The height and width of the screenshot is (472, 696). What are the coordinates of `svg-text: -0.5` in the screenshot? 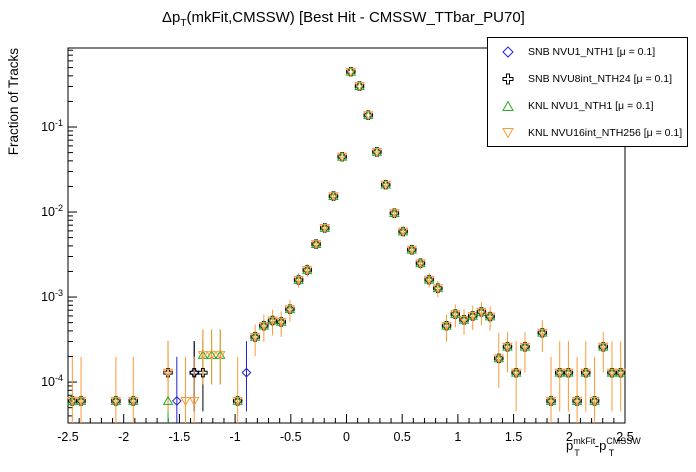 It's located at (291, 437).